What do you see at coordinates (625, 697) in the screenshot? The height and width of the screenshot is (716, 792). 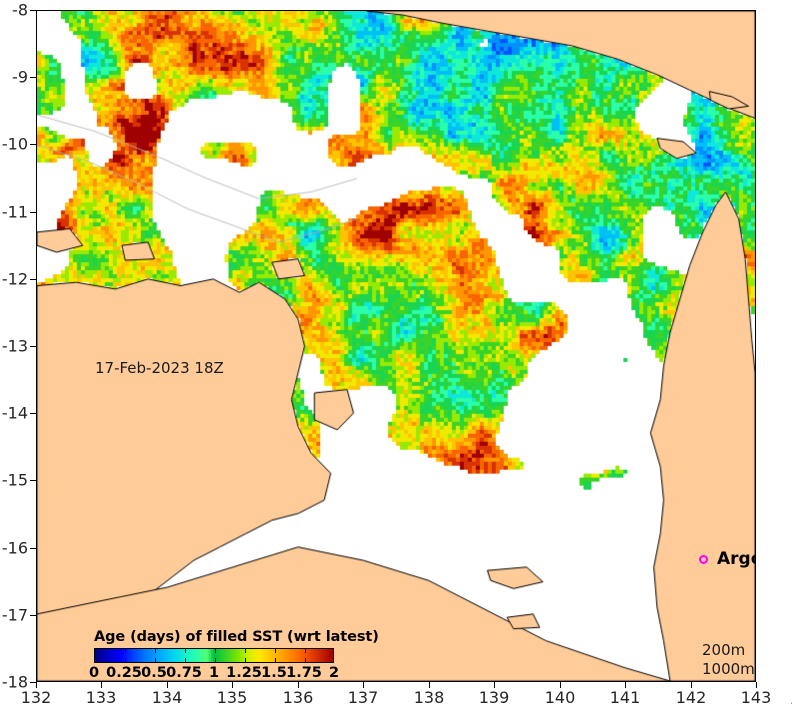 I see `x-axis-tick-label: 141` at bounding box center [625, 697].